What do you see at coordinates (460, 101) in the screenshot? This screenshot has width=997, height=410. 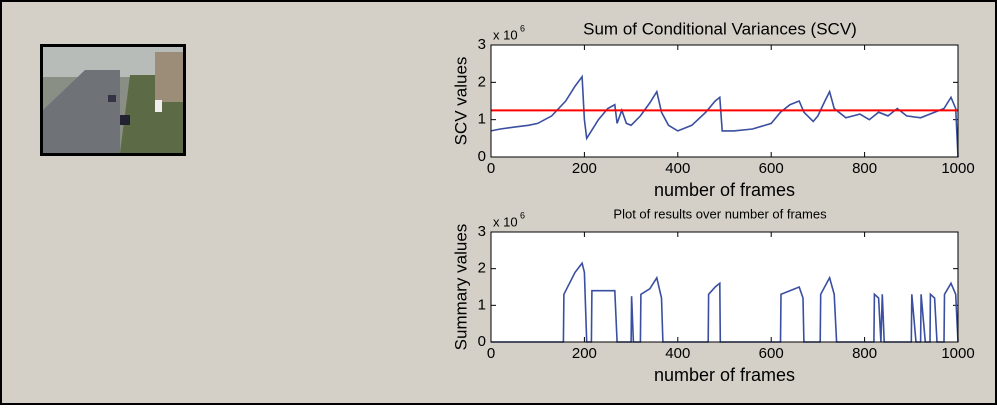 I see `y-axis-label: SCV values` at bounding box center [460, 101].